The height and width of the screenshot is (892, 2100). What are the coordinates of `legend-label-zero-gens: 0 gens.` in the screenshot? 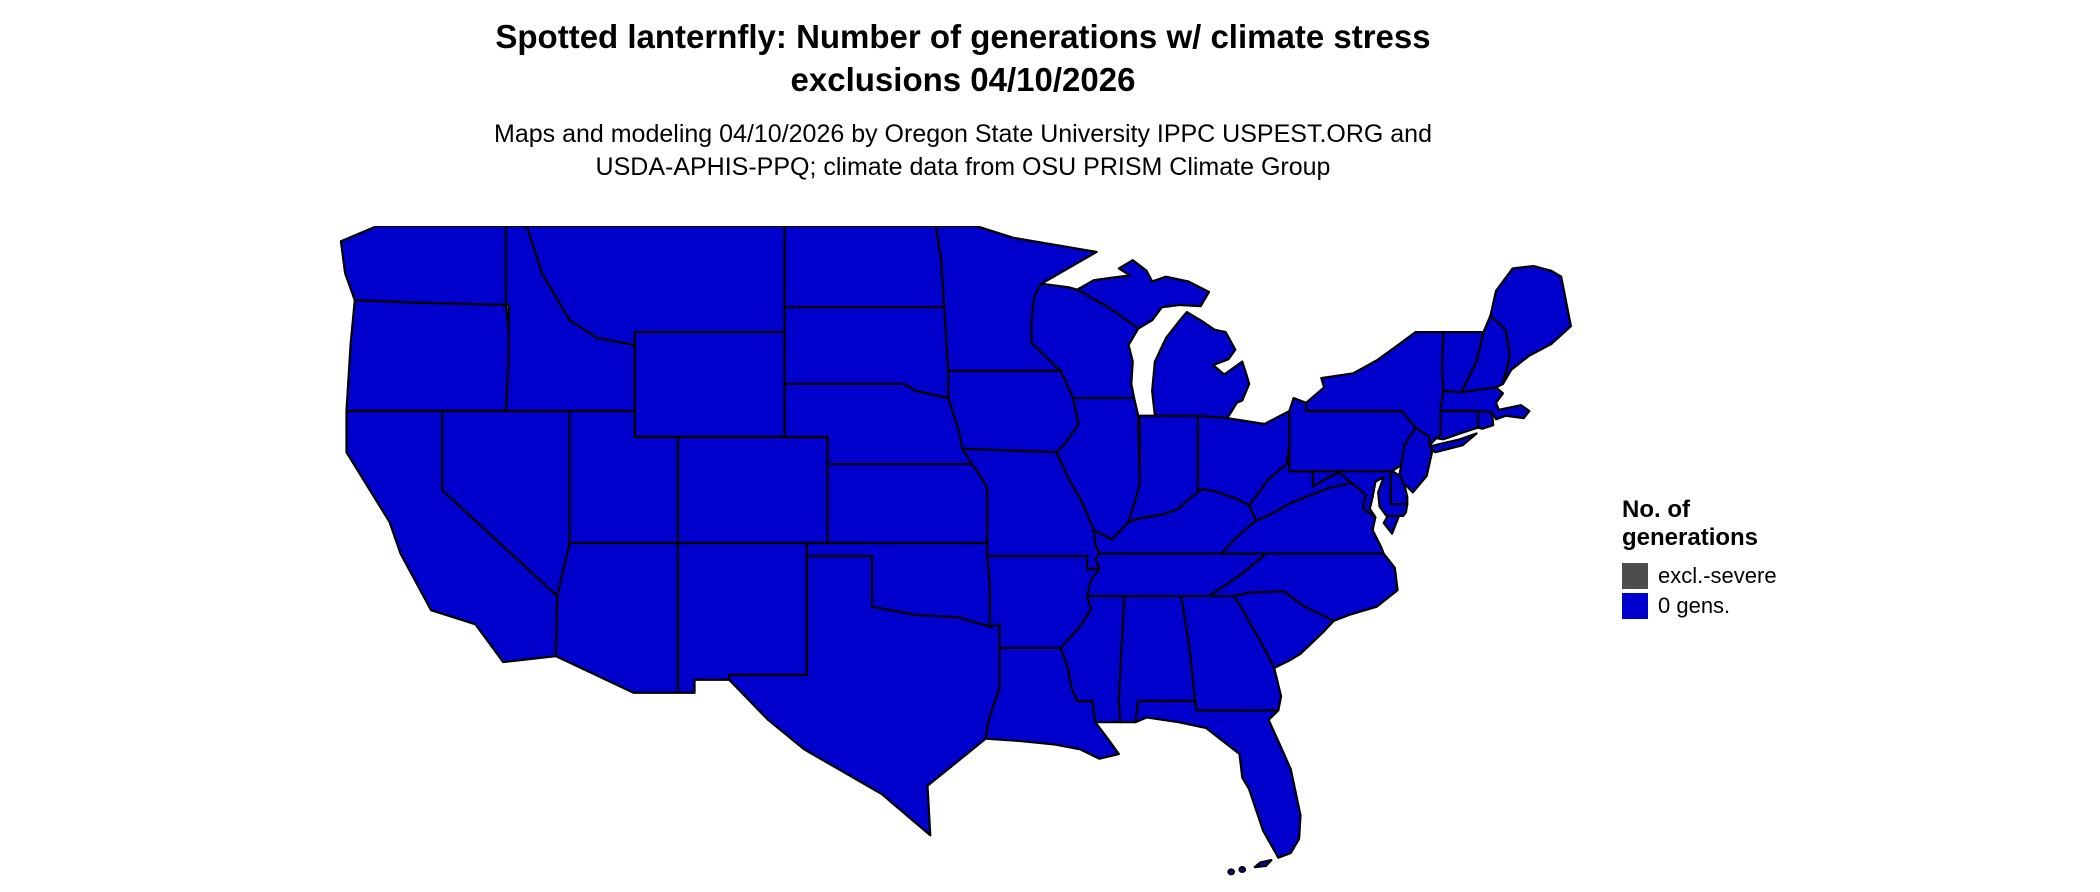 It's located at (1694, 605).